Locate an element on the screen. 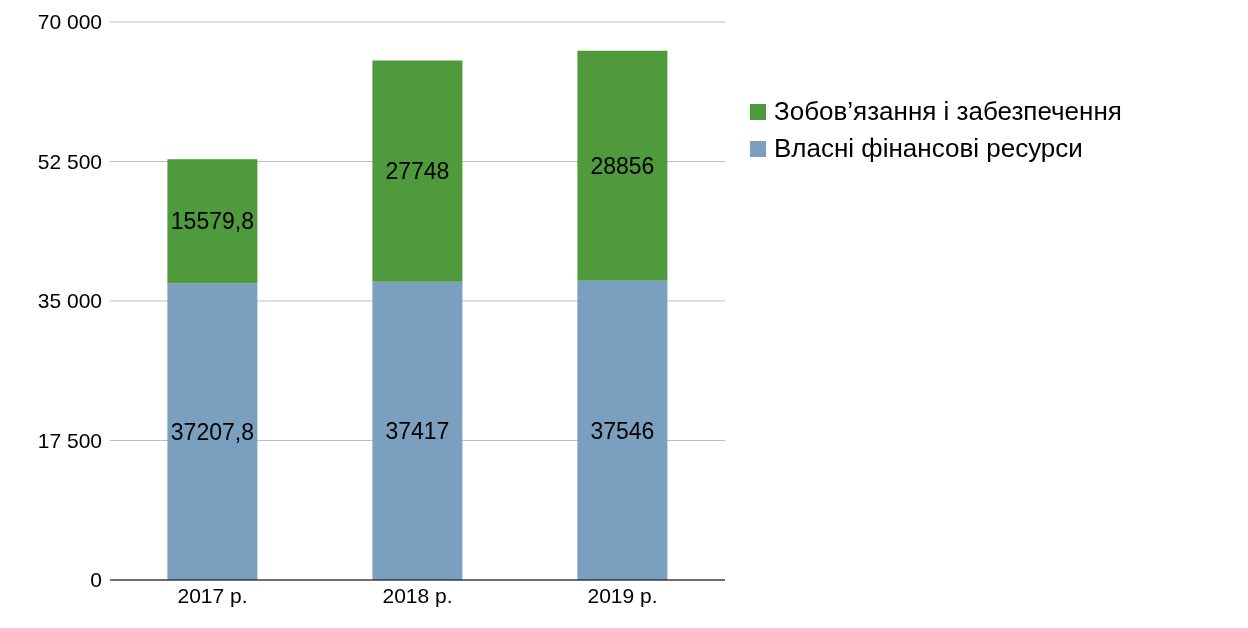 The image size is (1248, 628). data-label: 37207,8 is located at coordinates (212, 431).